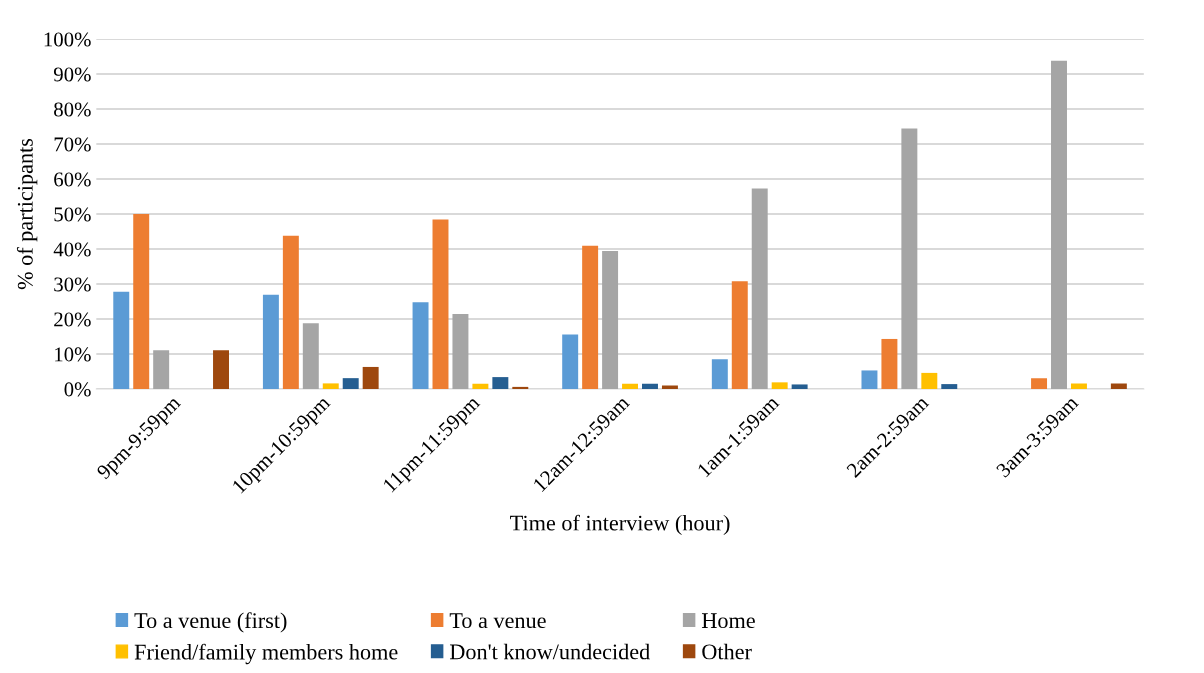 This screenshot has width=1204, height=673. I want to click on y-tick-label: 90%, so click(72, 74).